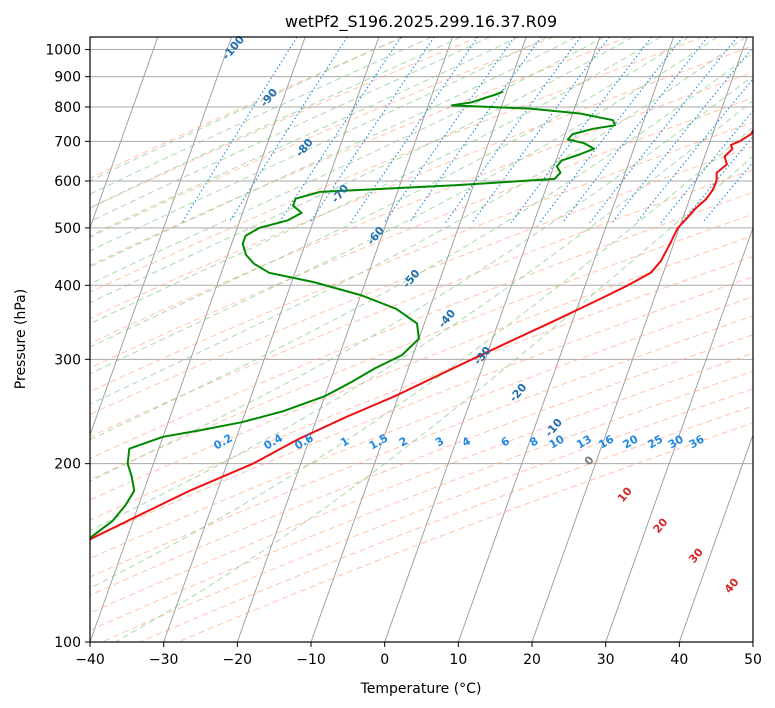  Describe the element at coordinates (67, 182) in the screenshot. I see `y-tick-label: 600` at that location.